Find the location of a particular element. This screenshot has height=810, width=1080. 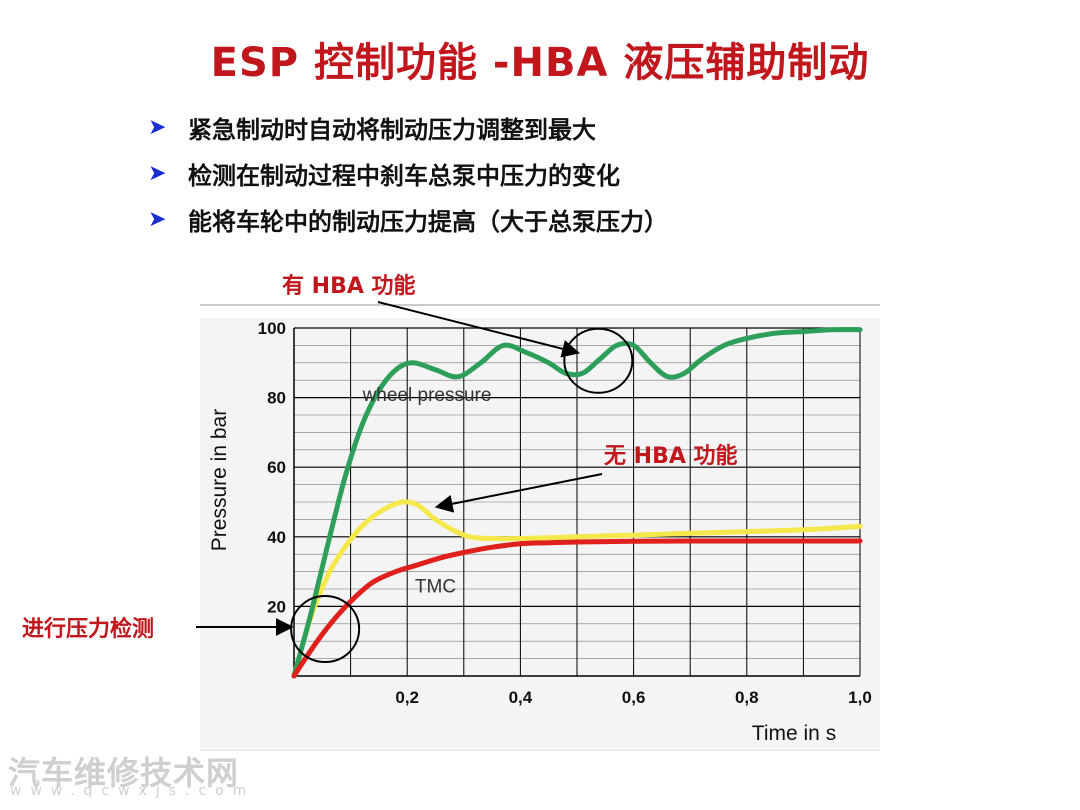

highlight-circle-hba is located at coordinates (598, 360).